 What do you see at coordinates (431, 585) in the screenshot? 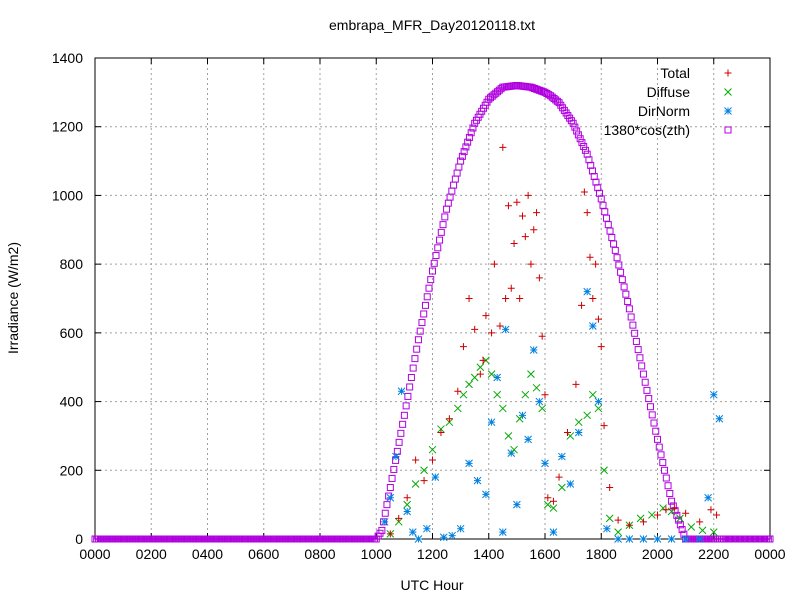
I see `x-axis-label: UTC Hour` at bounding box center [431, 585].